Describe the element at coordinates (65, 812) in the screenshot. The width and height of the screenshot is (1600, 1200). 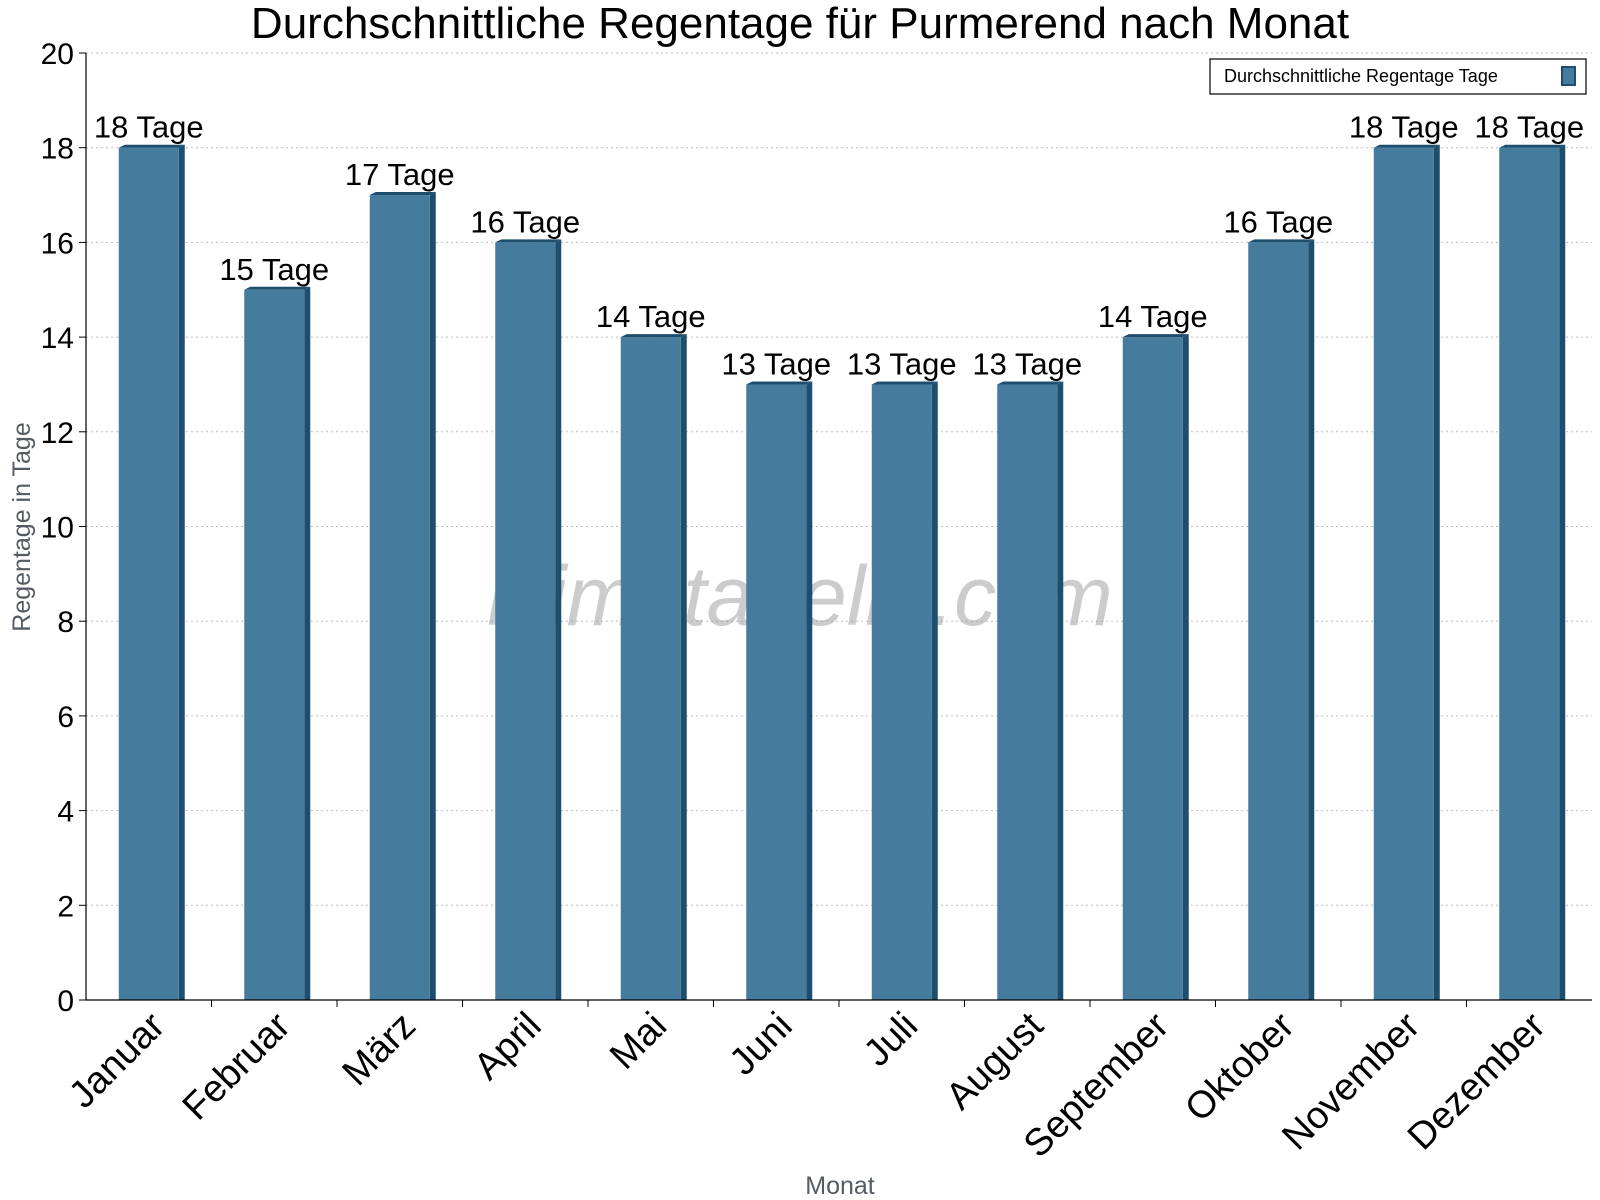
I see `y-tick-label: 4` at that location.